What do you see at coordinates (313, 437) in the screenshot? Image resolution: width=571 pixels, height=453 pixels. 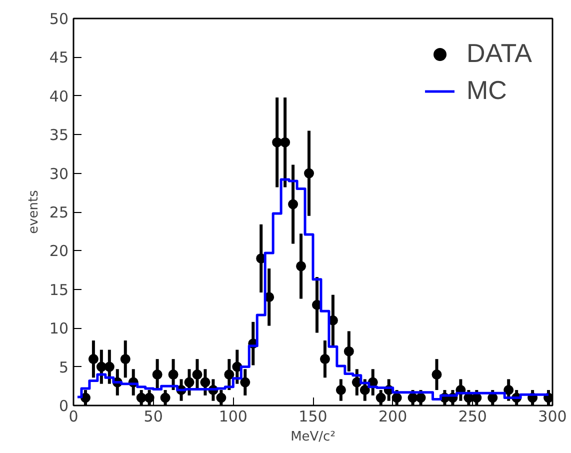 I see `x-axis-title: MeV/c²` at bounding box center [313, 437].